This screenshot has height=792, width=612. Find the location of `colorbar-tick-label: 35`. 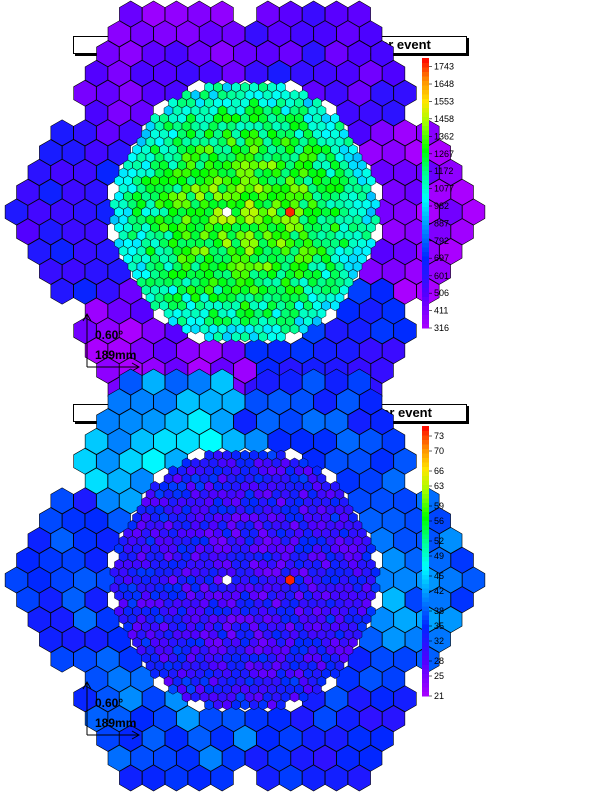

colorbar-tick-label: 35 is located at coordinates (439, 626).